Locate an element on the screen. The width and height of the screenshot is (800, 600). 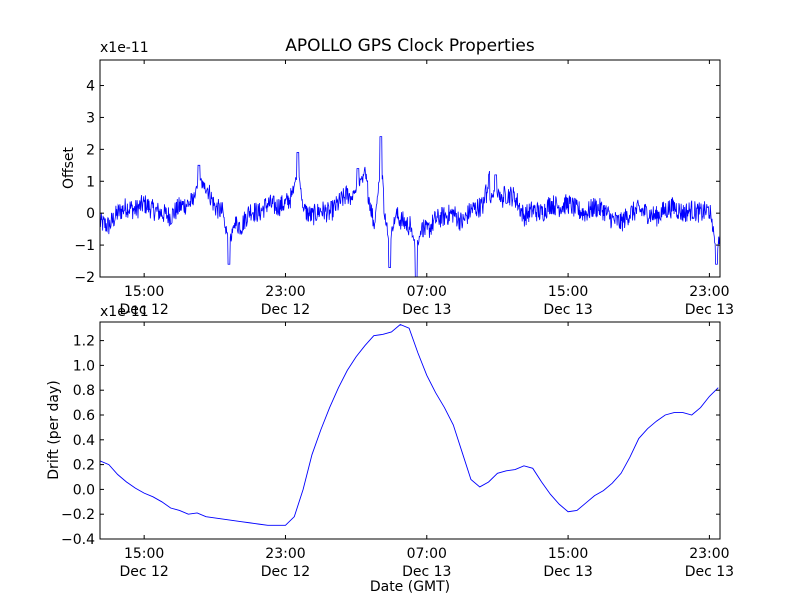
drift-y-tick-label: 0.6 is located at coordinates (84, 416).